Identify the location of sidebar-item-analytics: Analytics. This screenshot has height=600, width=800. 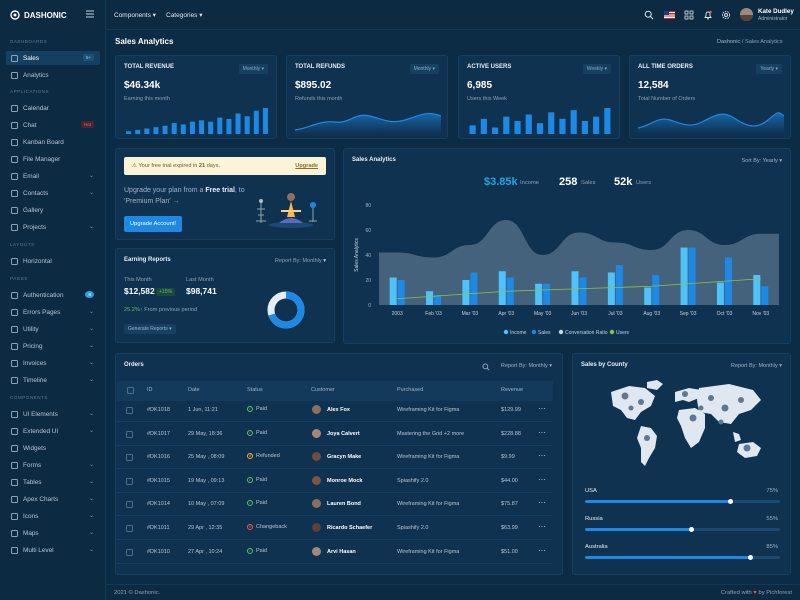
(53, 75).